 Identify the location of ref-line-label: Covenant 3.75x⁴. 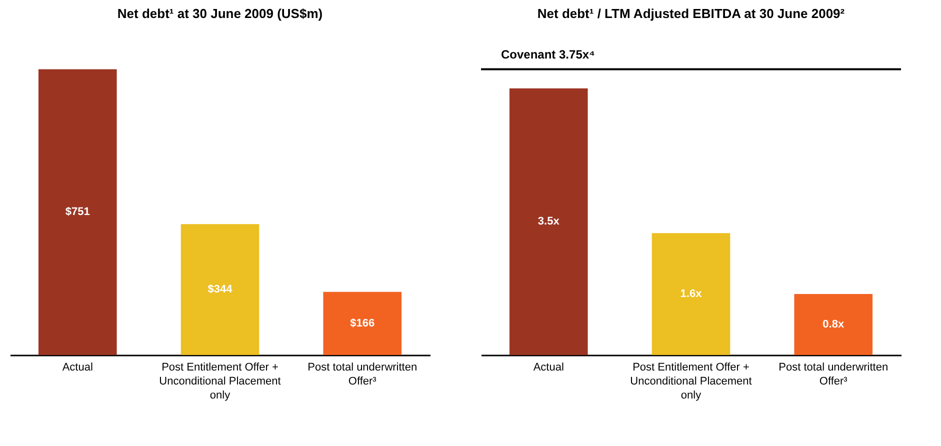
(548, 54).